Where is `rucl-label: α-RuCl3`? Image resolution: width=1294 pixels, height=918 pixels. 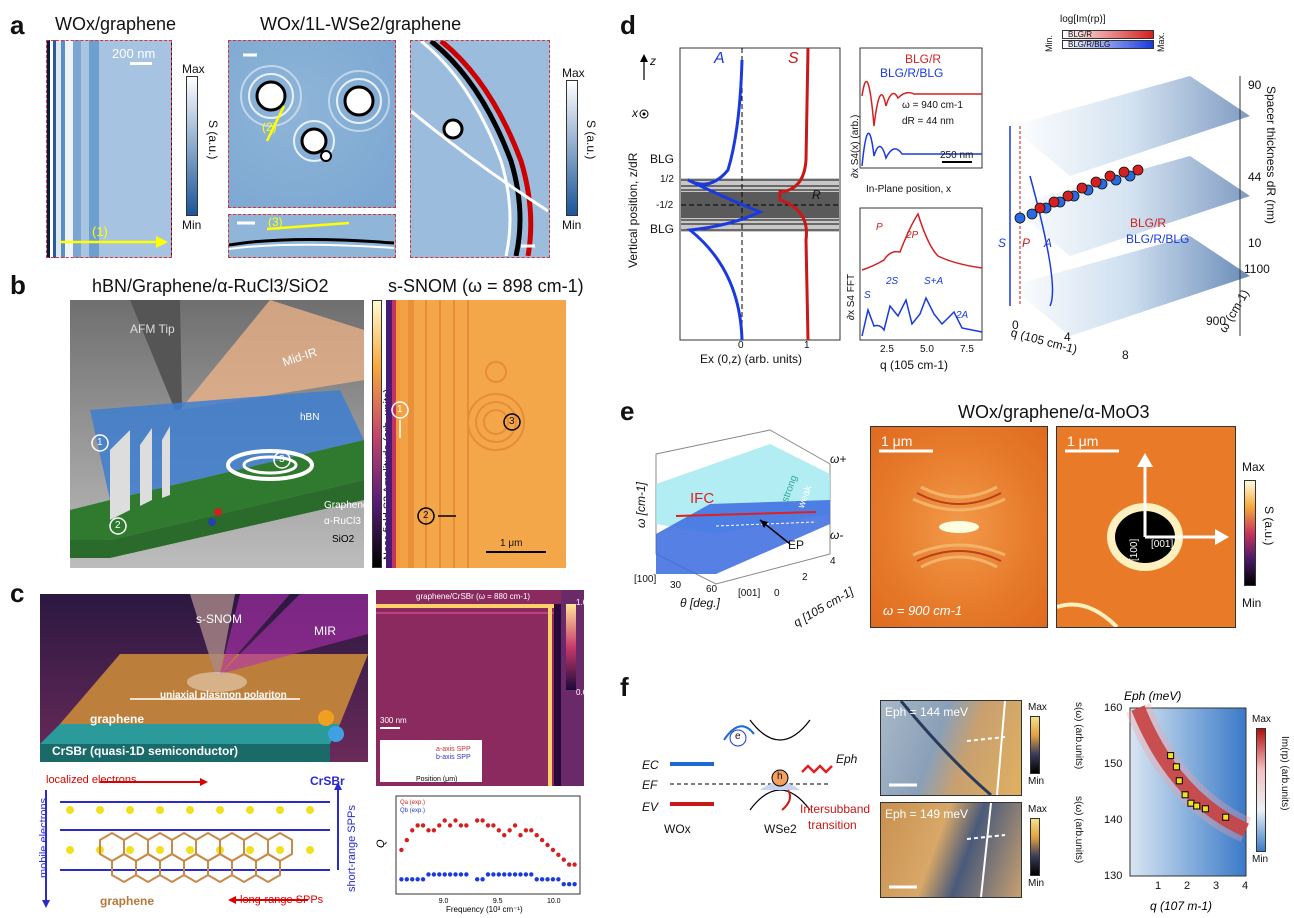
rucl-label: α-RuCl3 is located at coordinates (342, 521).